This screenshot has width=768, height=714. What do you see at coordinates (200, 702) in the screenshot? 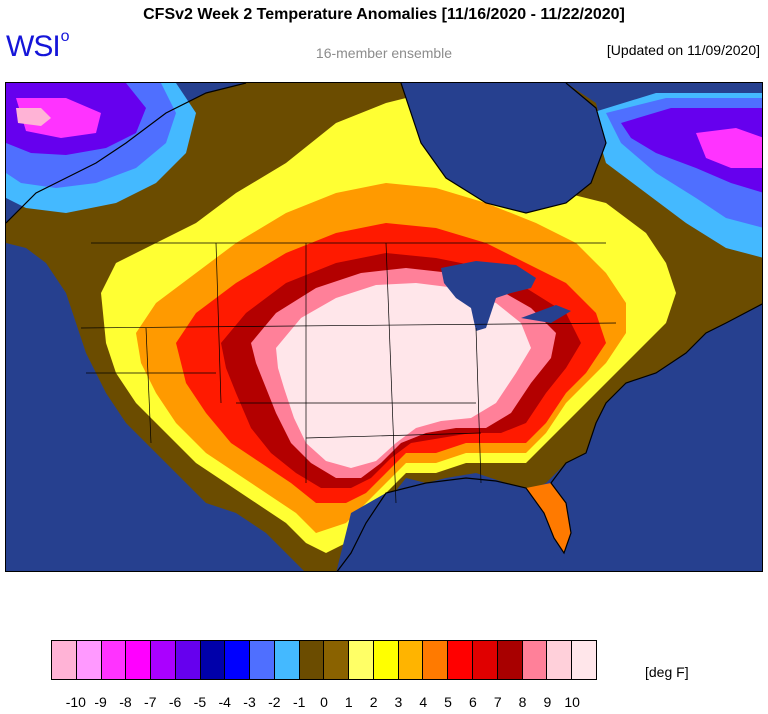
I see `legend-tick-label: -5` at bounding box center [200, 702].